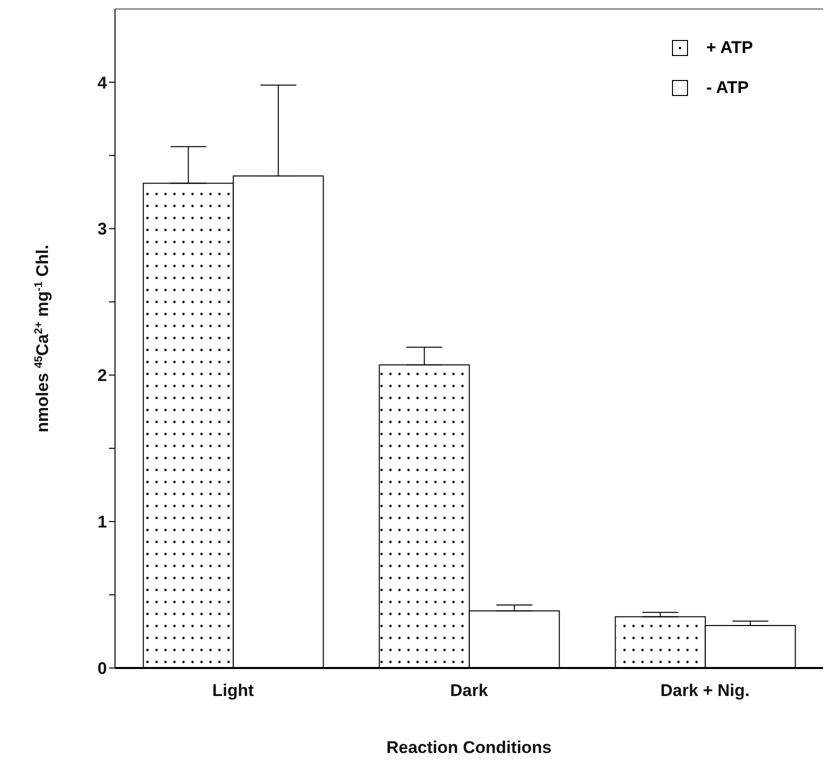  What do you see at coordinates (103, 82) in the screenshot?
I see `y-tick-label: 4` at bounding box center [103, 82].